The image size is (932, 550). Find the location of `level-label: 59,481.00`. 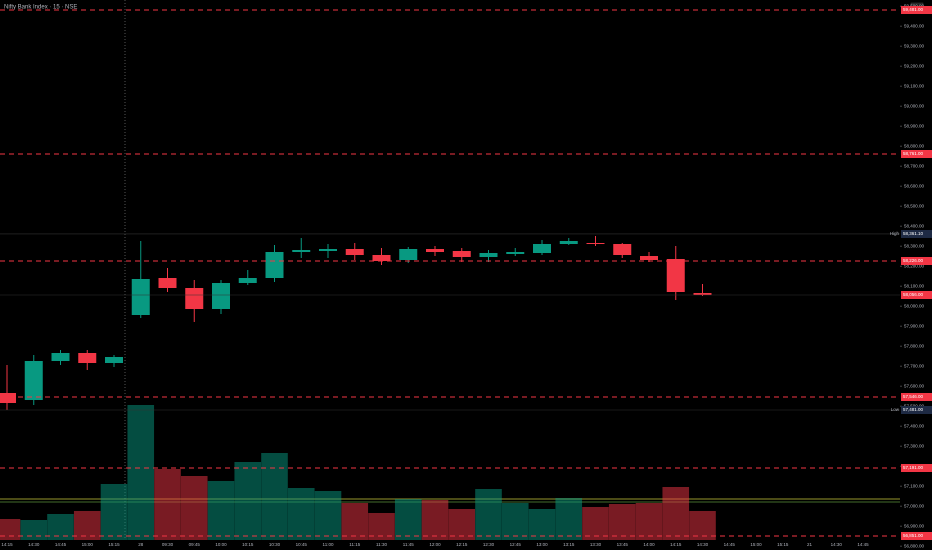

level-label: 59,481.00 is located at coordinates (913, 9).